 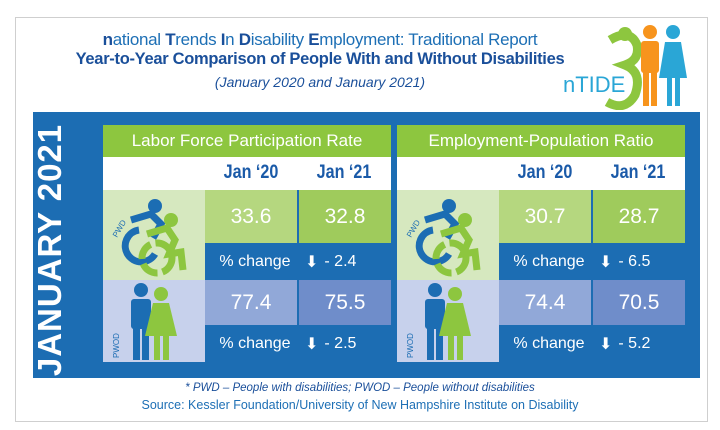 I want to click on pwod-change-value: - 5.2, so click(x=634, y=343).